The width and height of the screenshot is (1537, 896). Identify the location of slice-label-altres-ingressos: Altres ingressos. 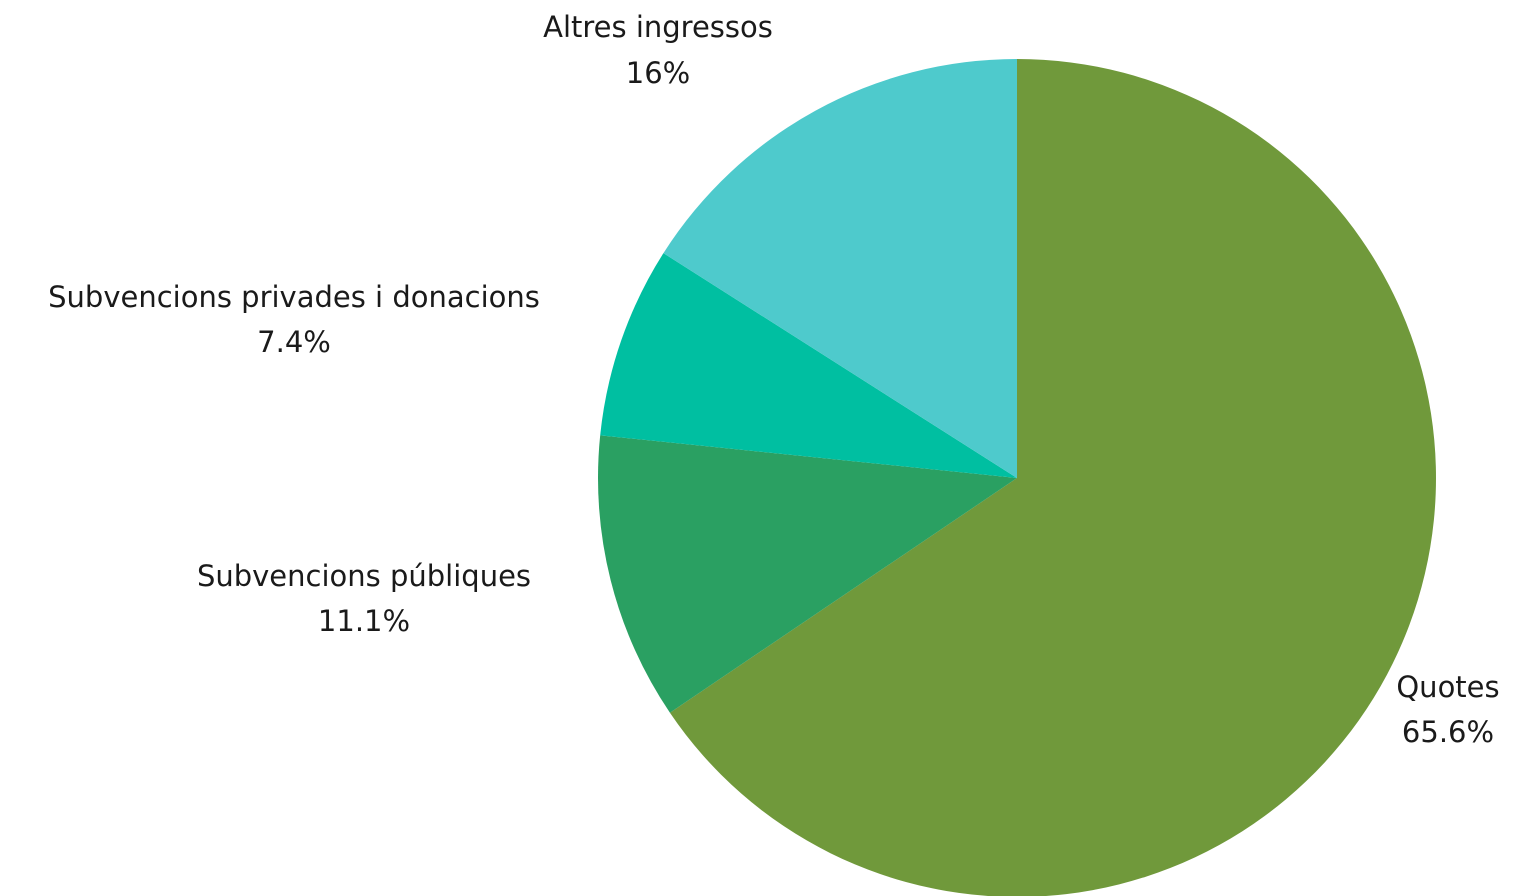
(658, 27).